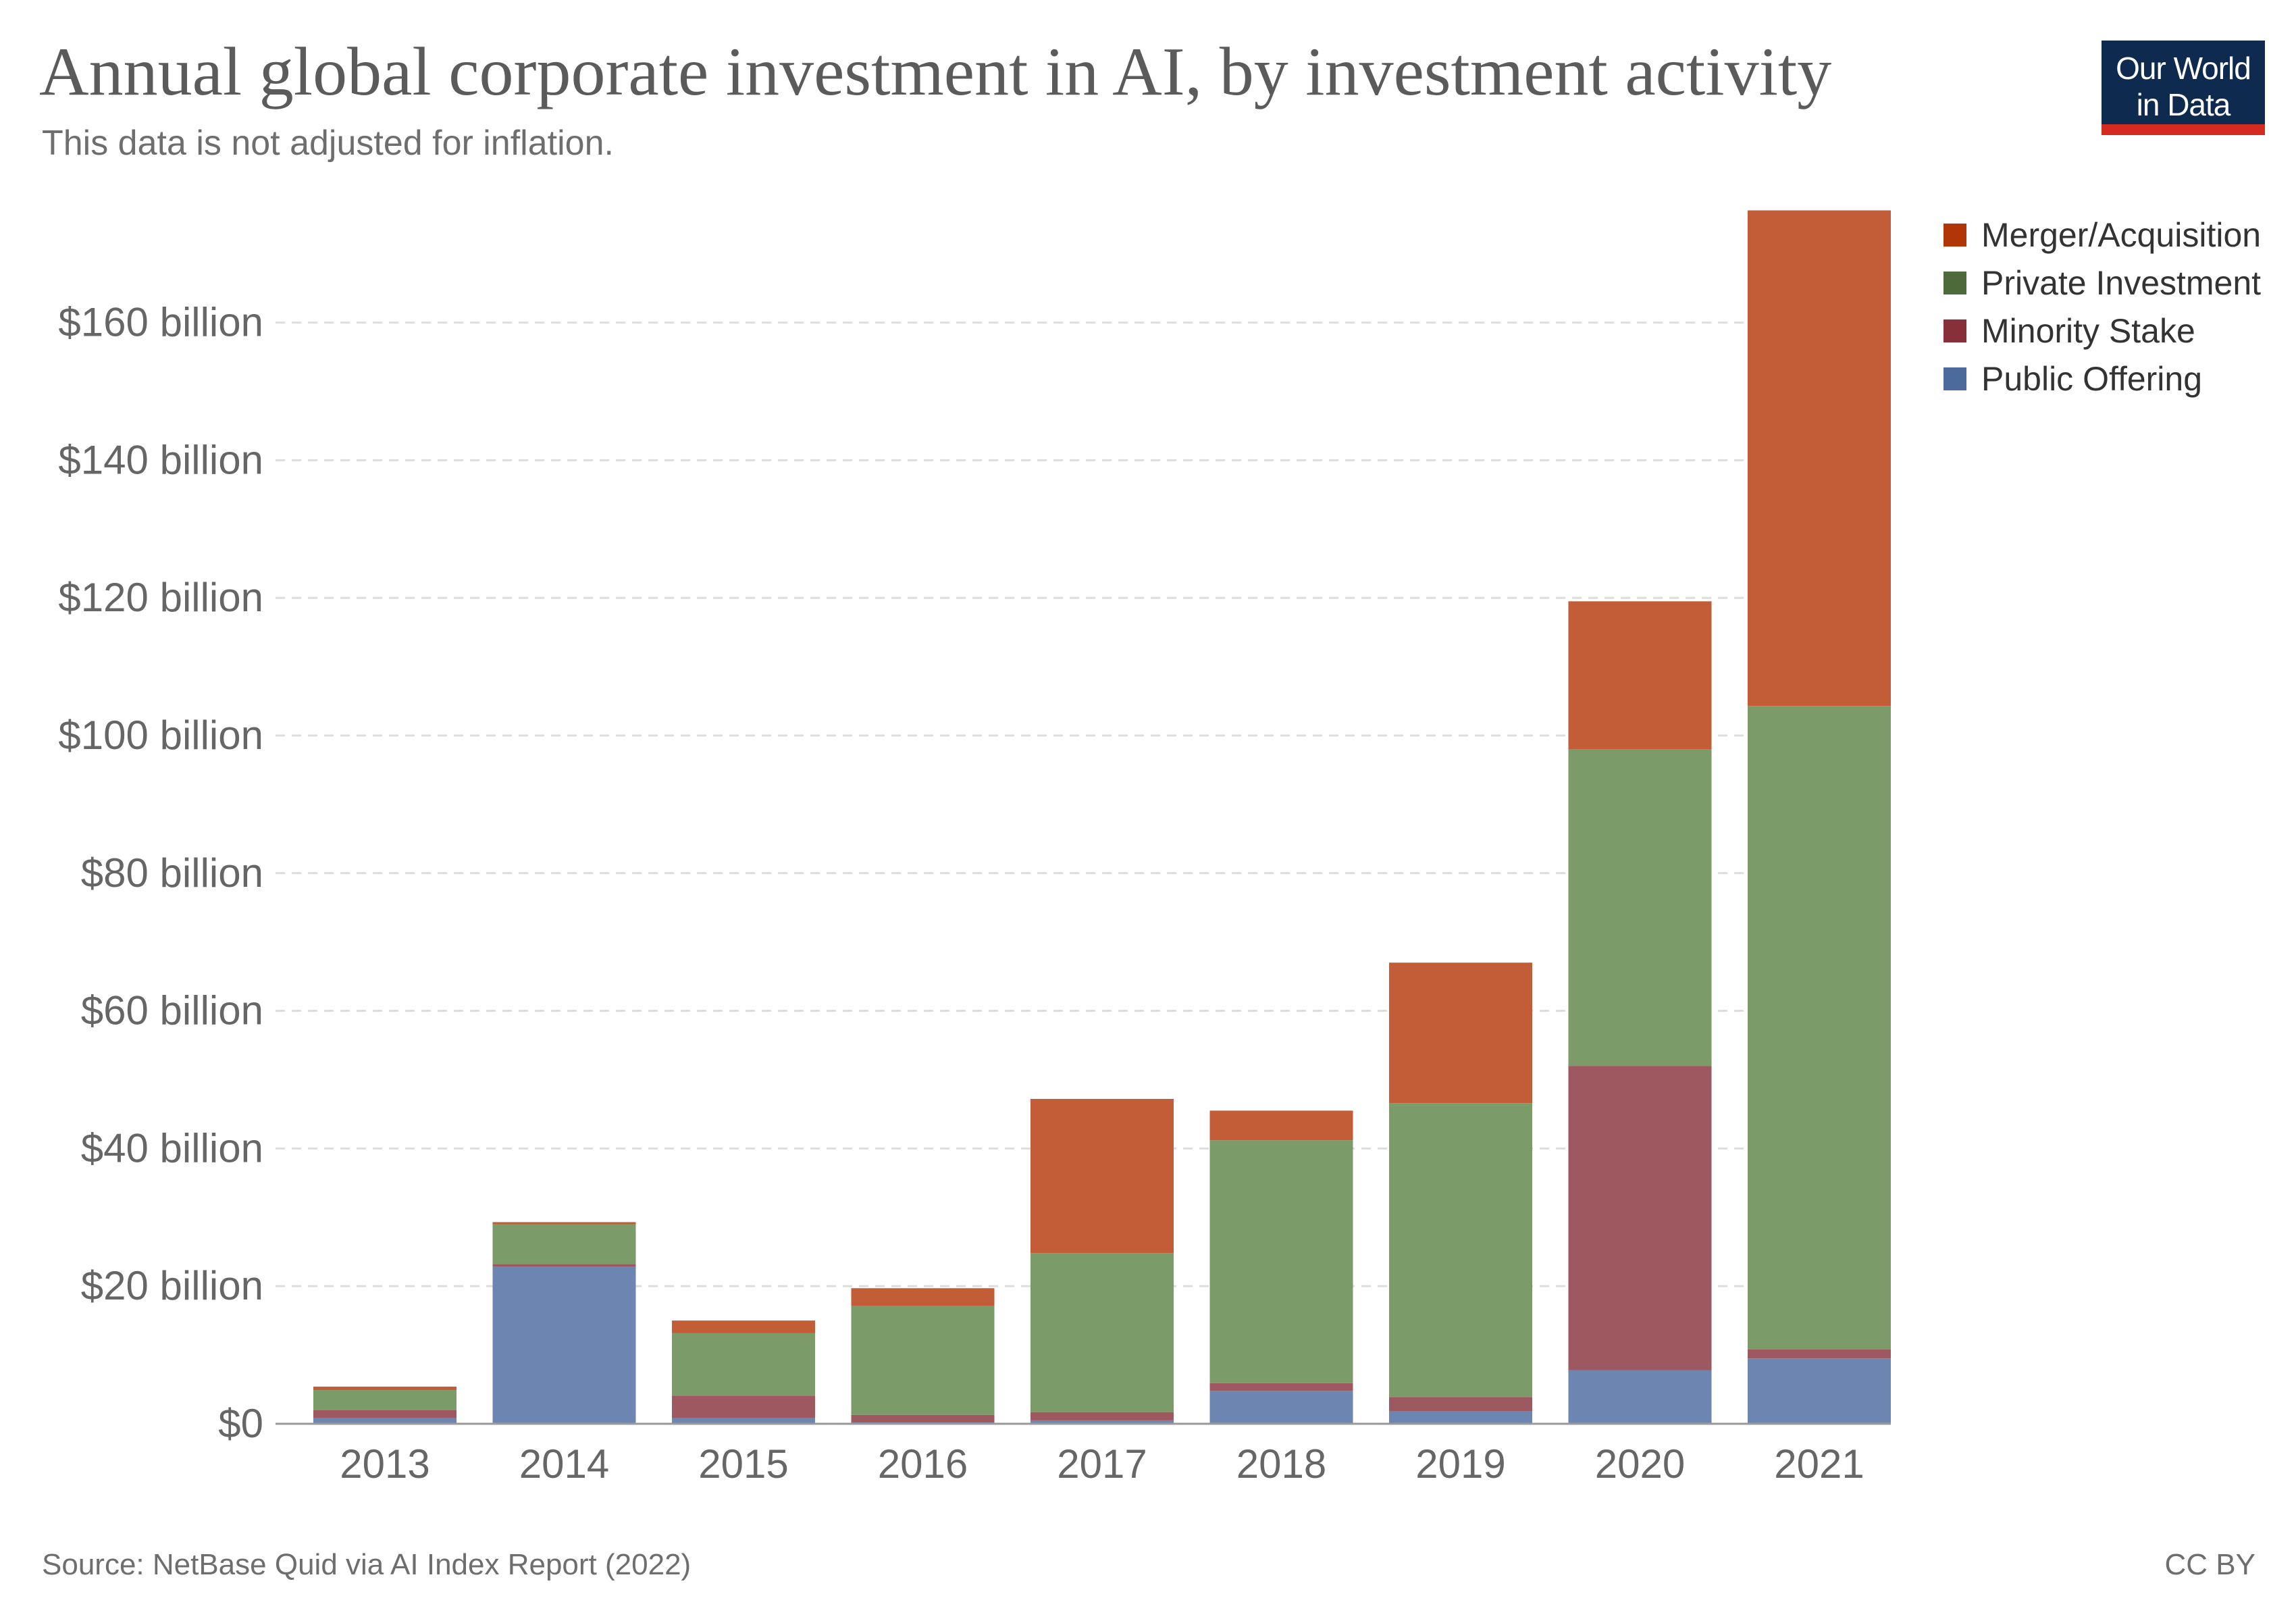 This screenshot has width=2296, height=1621. What do you see at coordinates (1640, 1218) in the screenshot?
I see `bar-segment-minority-stake-2020` at bounding box center [1640, 1218].